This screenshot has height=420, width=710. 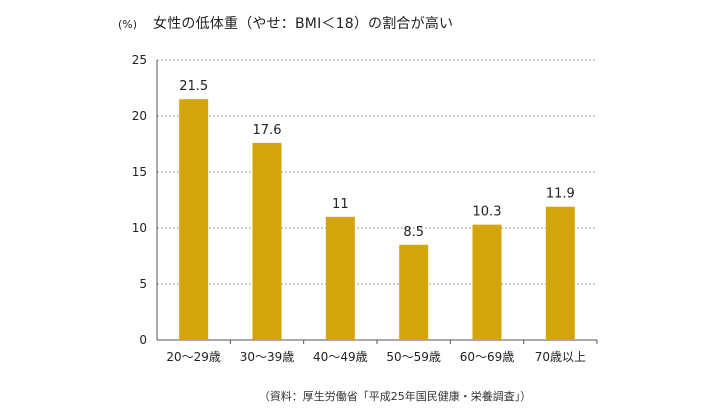 I want to click on x-category-label-1: 20〜29歳, so click(x=193, y=357).